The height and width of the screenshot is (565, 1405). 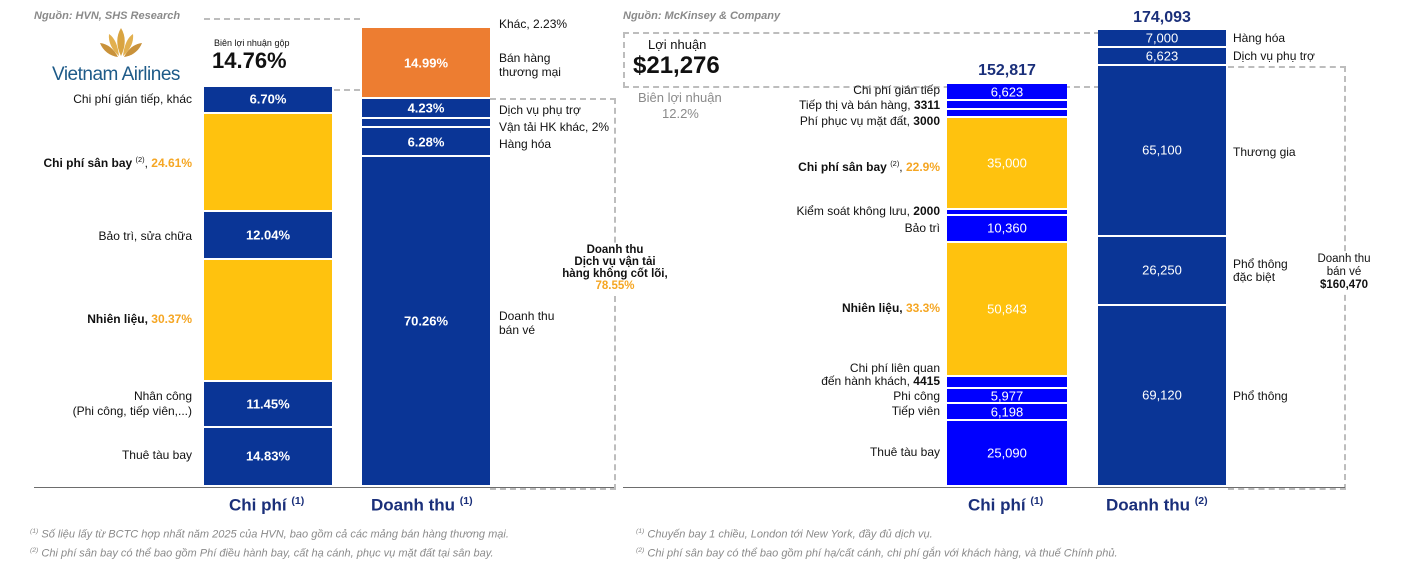 I want to click on label-ancillary: Dịch vụ phụ trợ, so click(x=540, y=110).